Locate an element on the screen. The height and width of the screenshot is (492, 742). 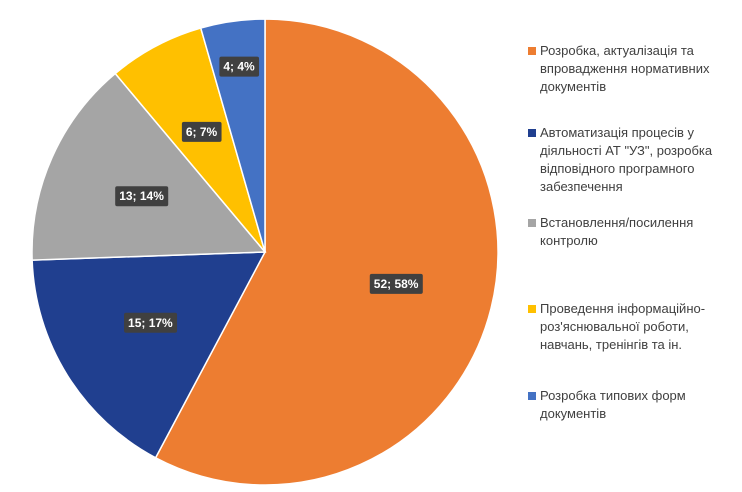
legend-label: Розробка типових форм документів is located at coordinates (613, 404).